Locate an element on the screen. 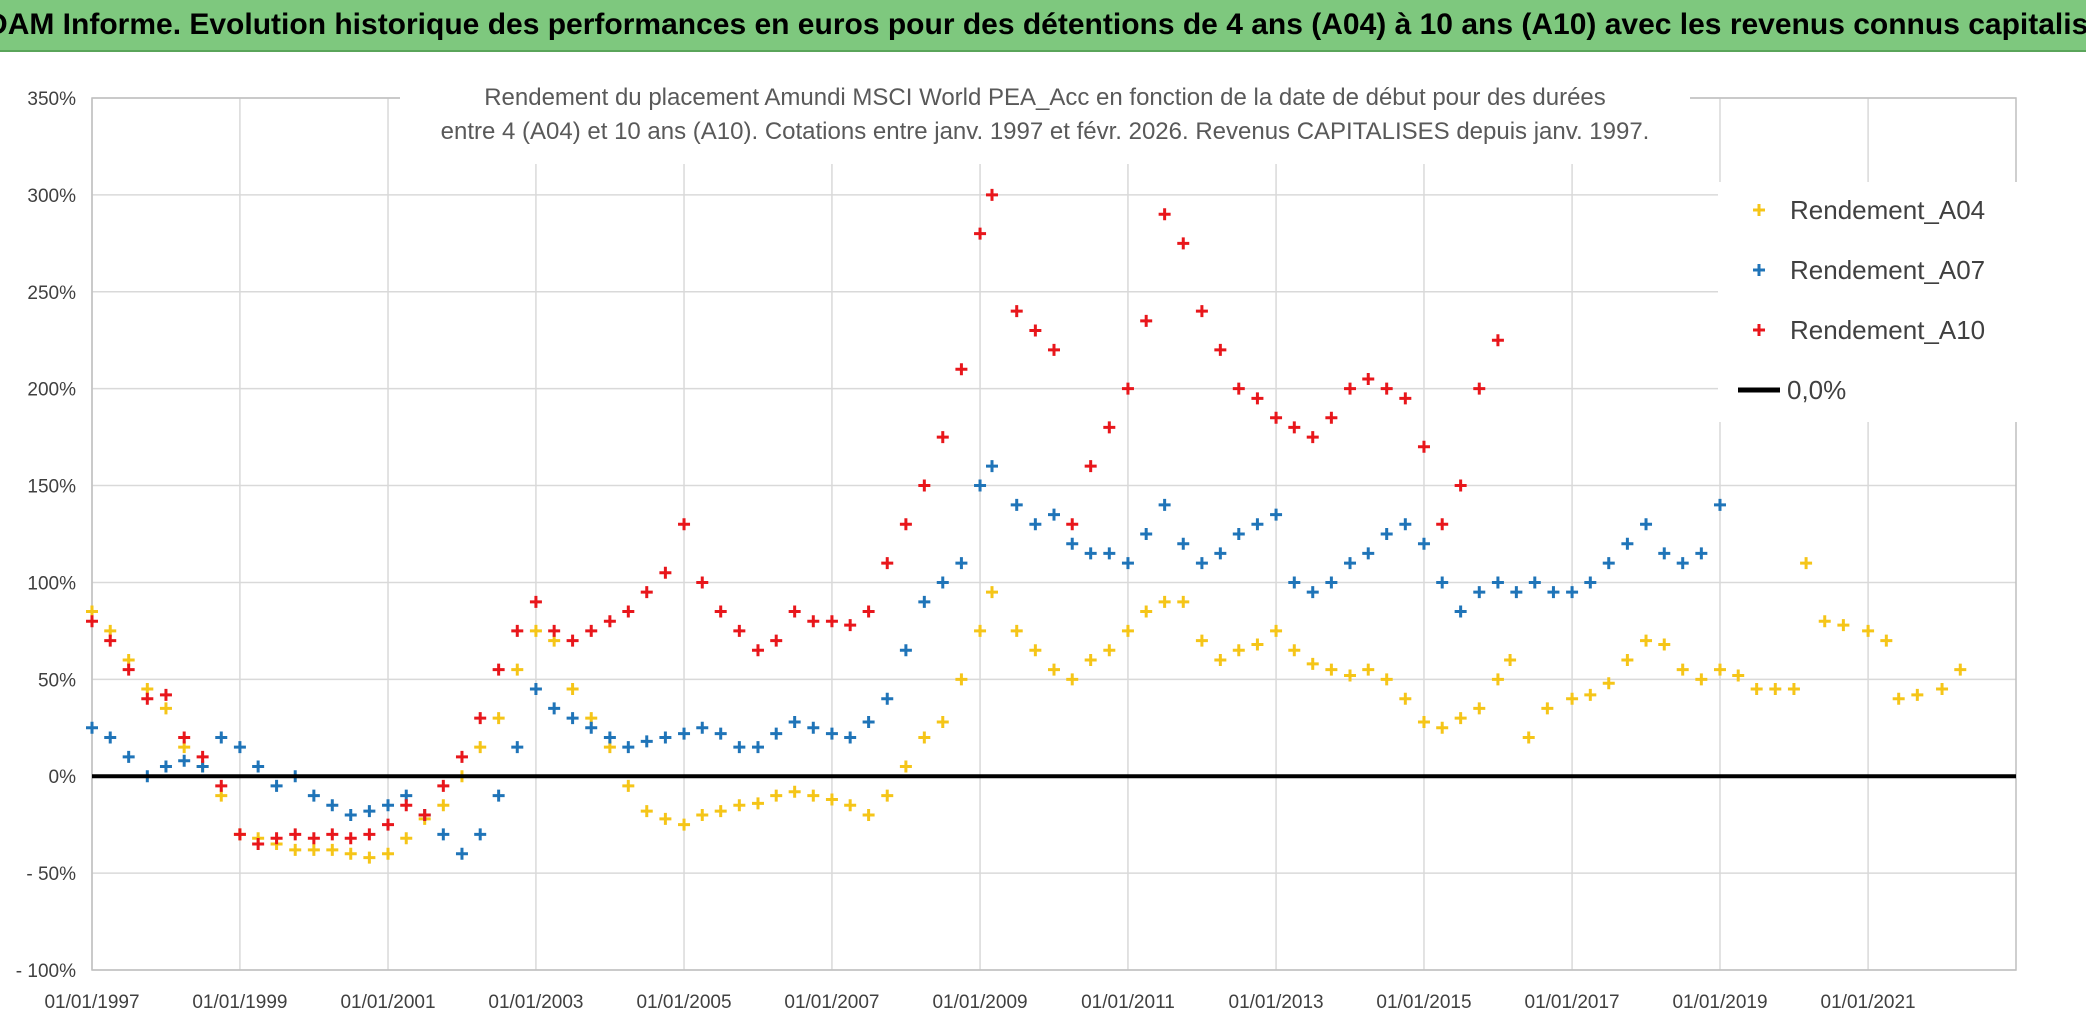 The height and width of the screenshot is (1031, 2086). x-tick-label: 01/01/2021 is located at coordinates (1868, 1002).